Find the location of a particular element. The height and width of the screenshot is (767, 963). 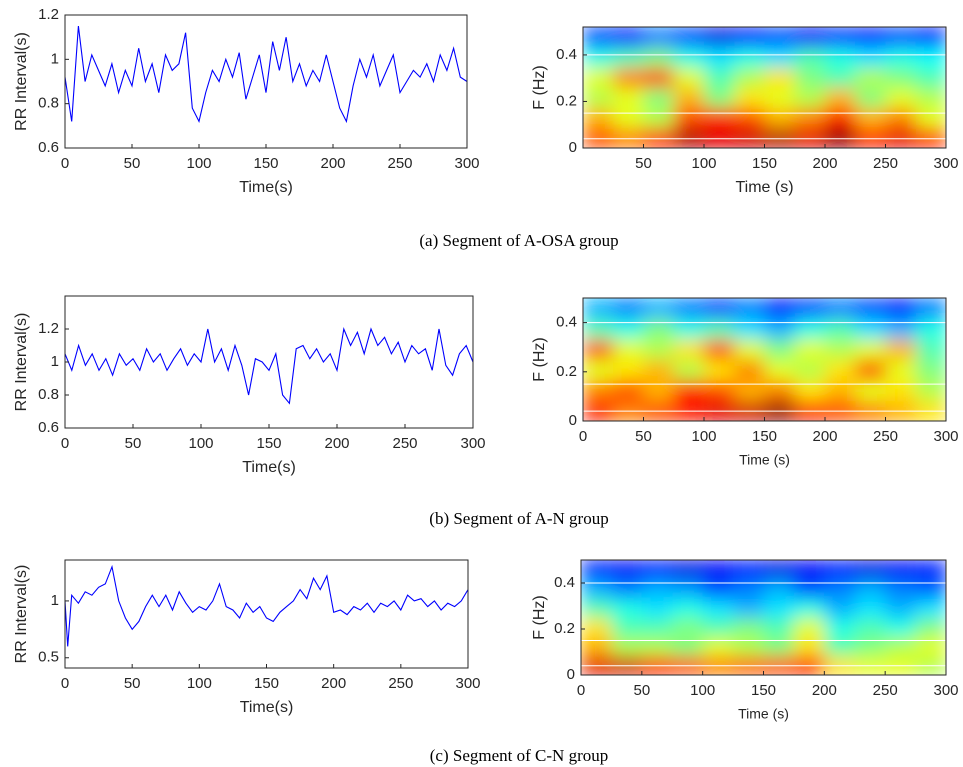

y-axis-label: RR Interval(s) is located at coordinates (21, 81).